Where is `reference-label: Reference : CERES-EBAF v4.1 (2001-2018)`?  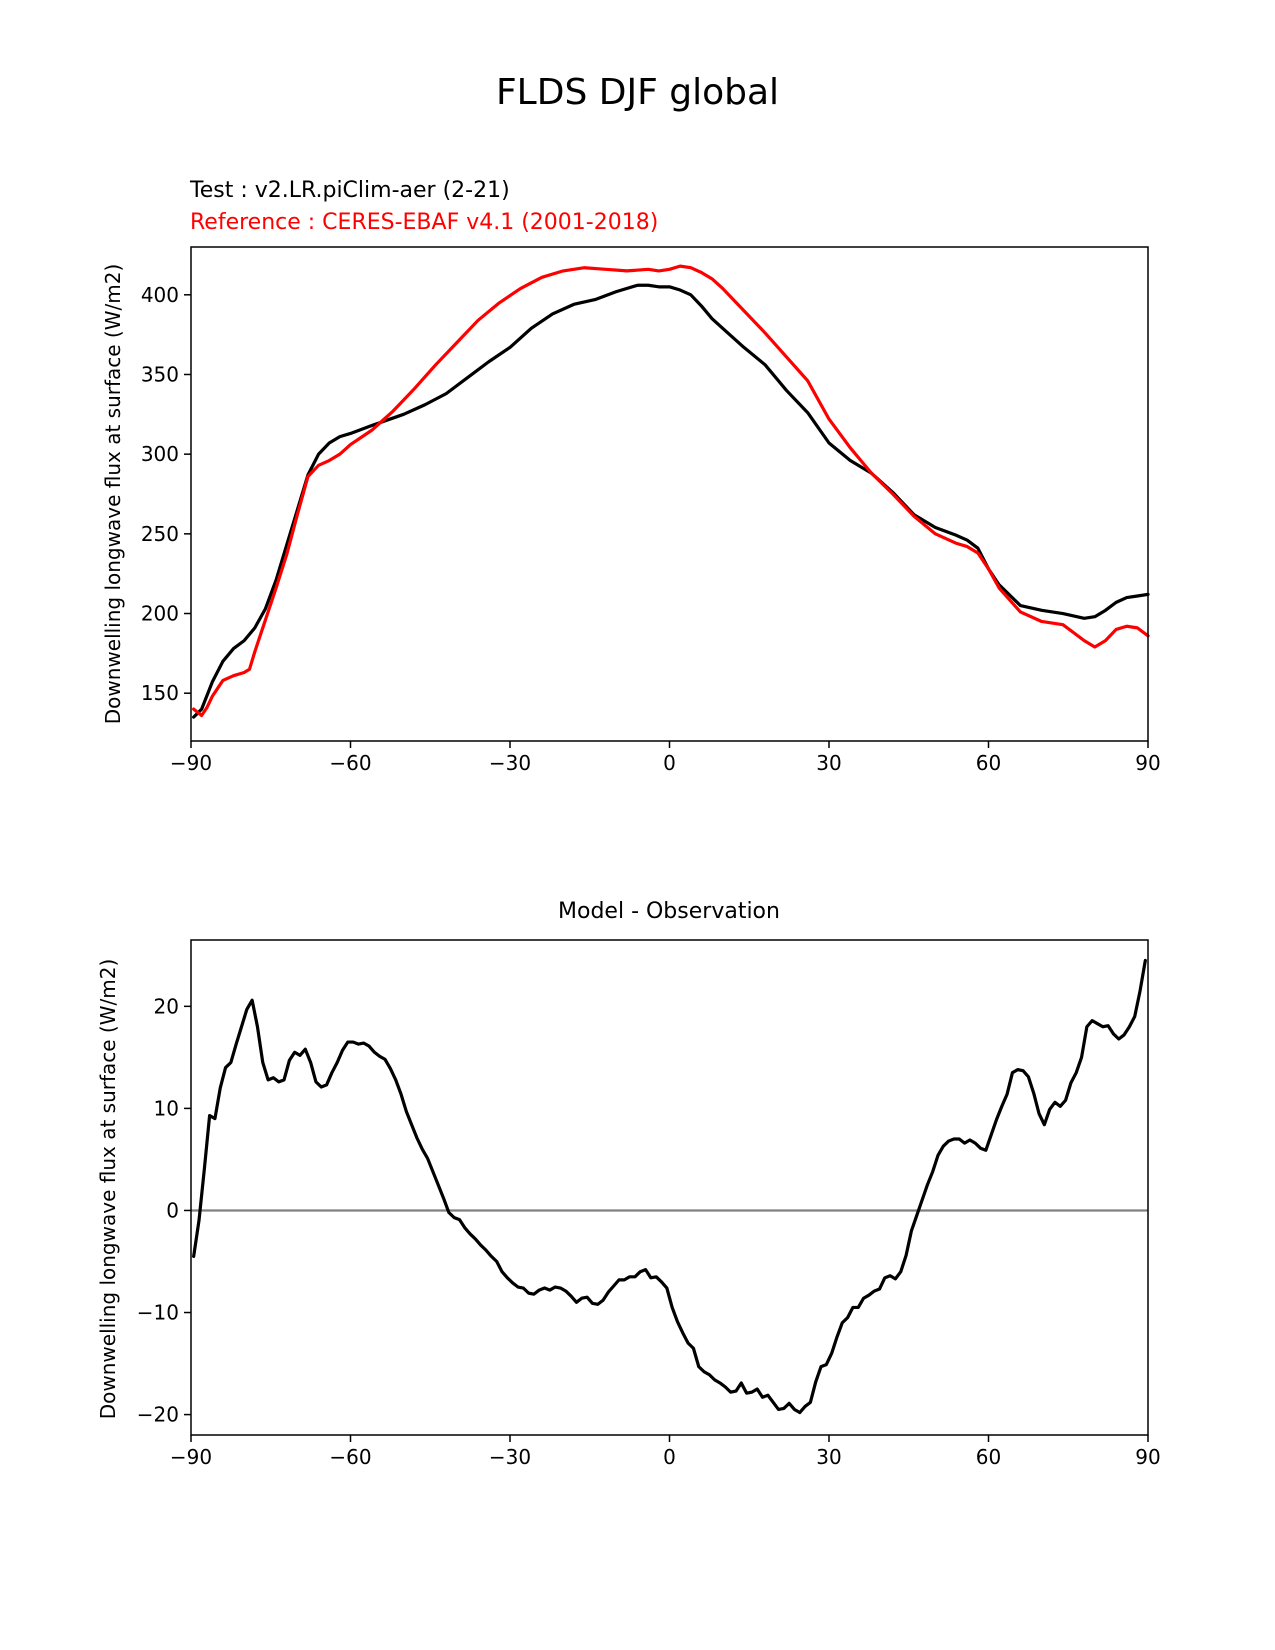
reference-label: Reference : CERES-EBAF v4.1 (2001-2018) is located at coordinates (424, 222).